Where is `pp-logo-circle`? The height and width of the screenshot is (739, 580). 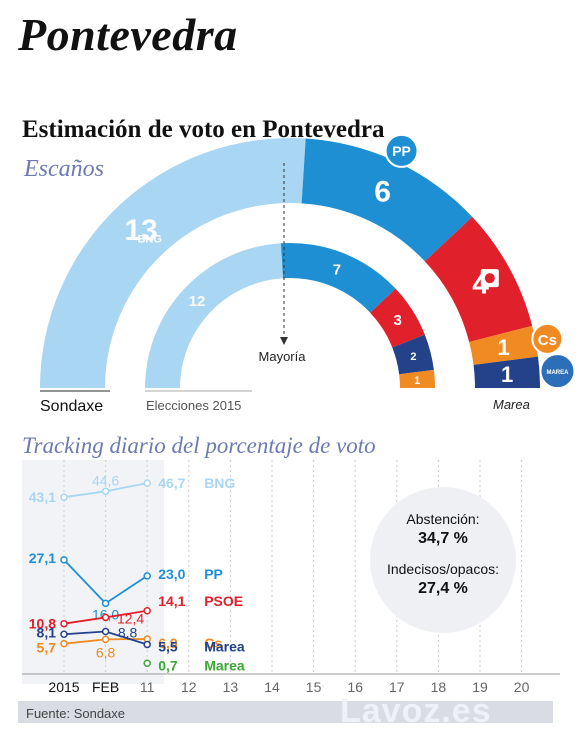
pp-logo-circle is located at coordinates (401, 150).